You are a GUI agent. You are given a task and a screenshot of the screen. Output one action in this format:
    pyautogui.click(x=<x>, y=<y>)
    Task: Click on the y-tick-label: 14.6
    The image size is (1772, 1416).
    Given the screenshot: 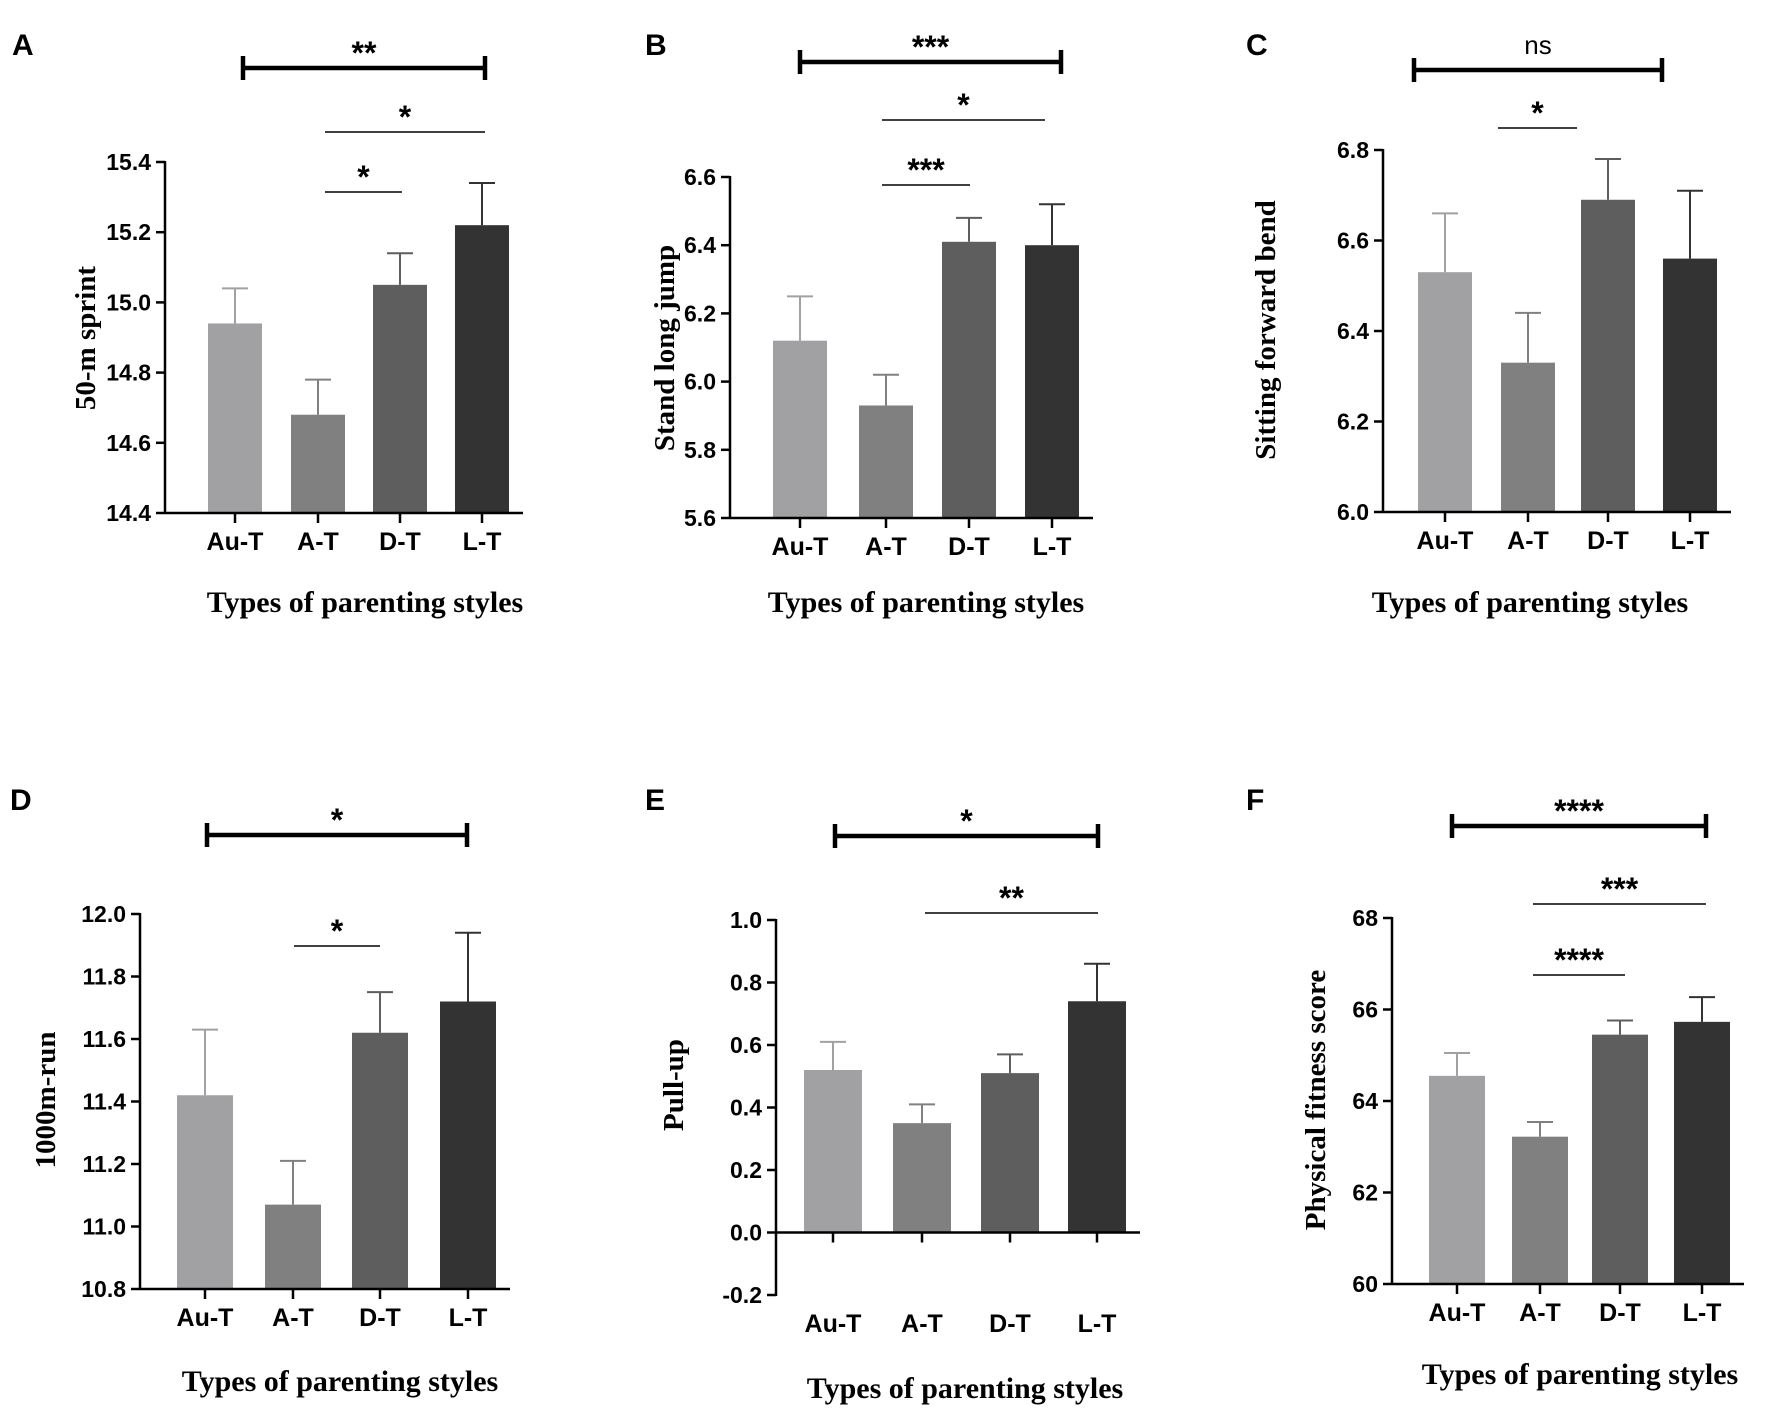 What is the action you would take?
    pyautogui.click(x=128, y=443)
    